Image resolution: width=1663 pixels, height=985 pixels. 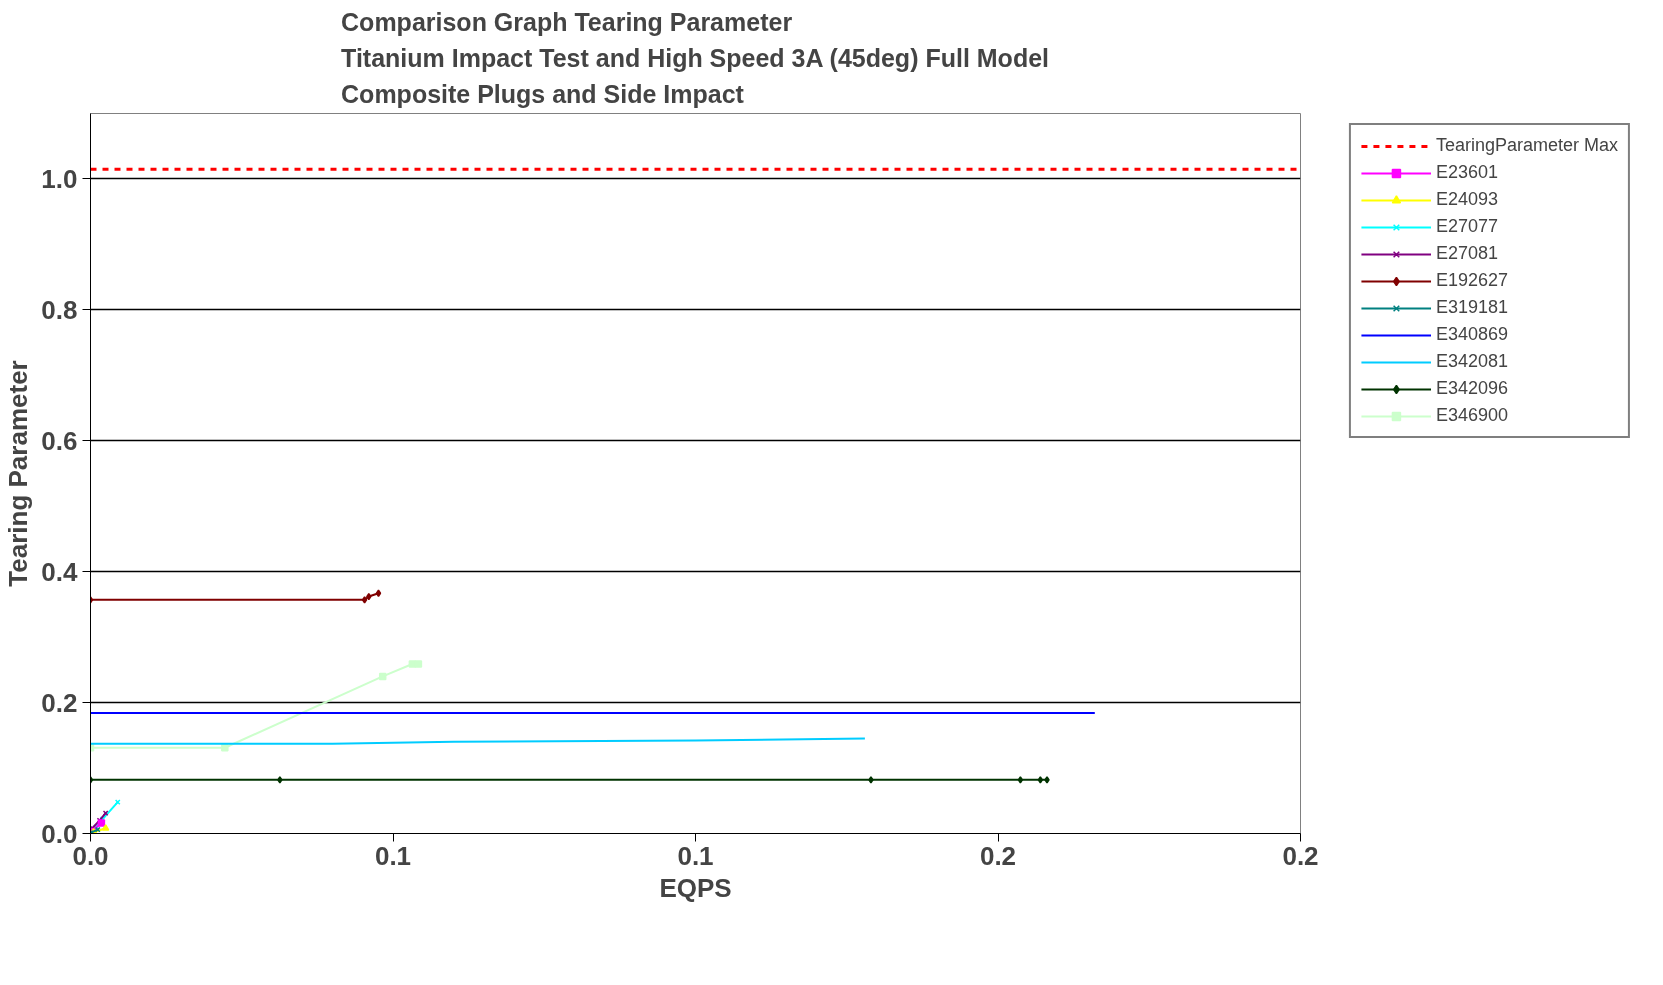 What do you see at coordinates (60, 571) in the screenshot?
I see `y-tick-label: 0.4` at bounding box center [60, 571].